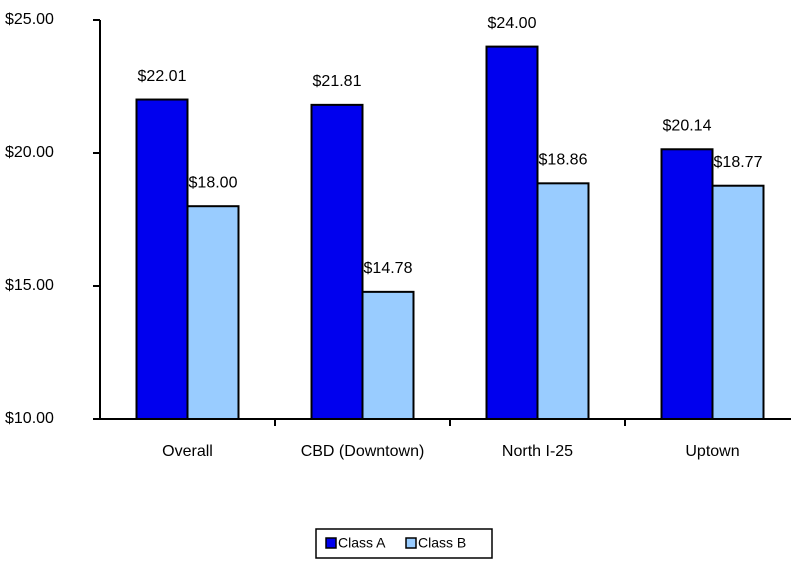 The width and height of the screenshot is (791, 565). What do you see at coordinates (29, 19) in the screenshot?
I see `y-tick-label: $25.00` at bounding box center [29, 19].